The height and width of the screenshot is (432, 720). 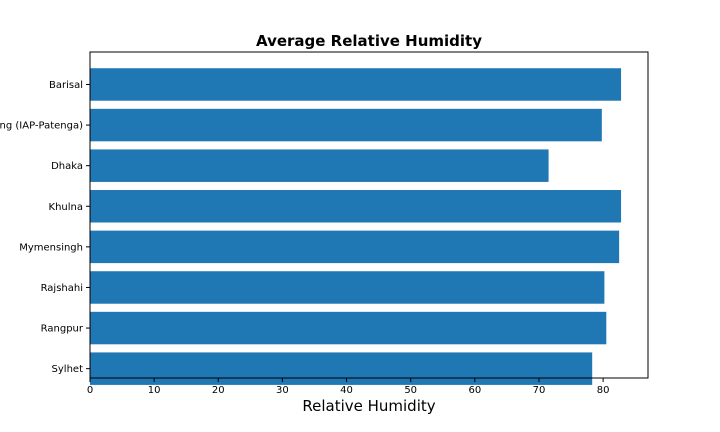 What do you see at coordinates (410, 390) in the screenshot?
I see `x-tick-label: 50` at bounding box center [410, 390].